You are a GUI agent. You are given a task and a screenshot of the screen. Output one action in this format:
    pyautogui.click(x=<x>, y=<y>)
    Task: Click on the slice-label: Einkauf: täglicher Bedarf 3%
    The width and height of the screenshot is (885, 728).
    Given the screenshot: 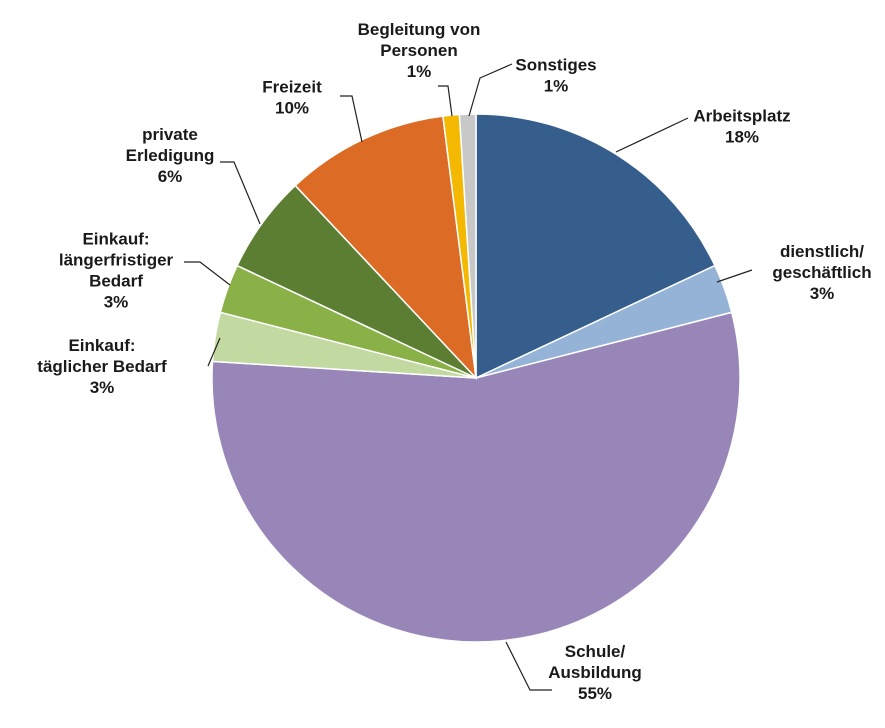 What is the action you would take?
    pyautogui.click(x=102, y=366)
    